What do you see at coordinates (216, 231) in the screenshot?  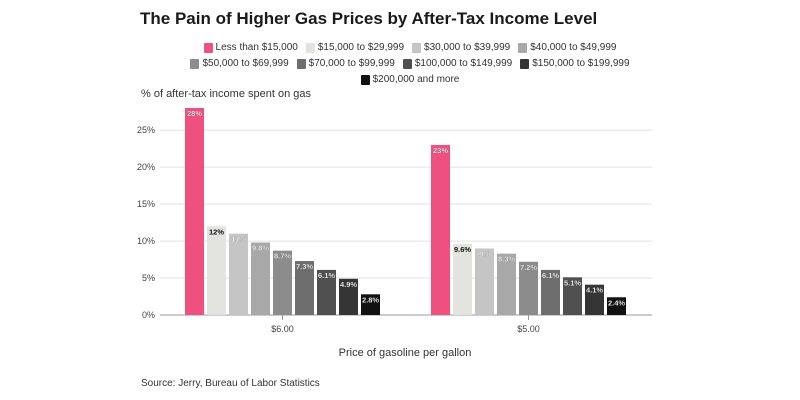 I see `data-label: 12%` at bounding box center [216, 231].